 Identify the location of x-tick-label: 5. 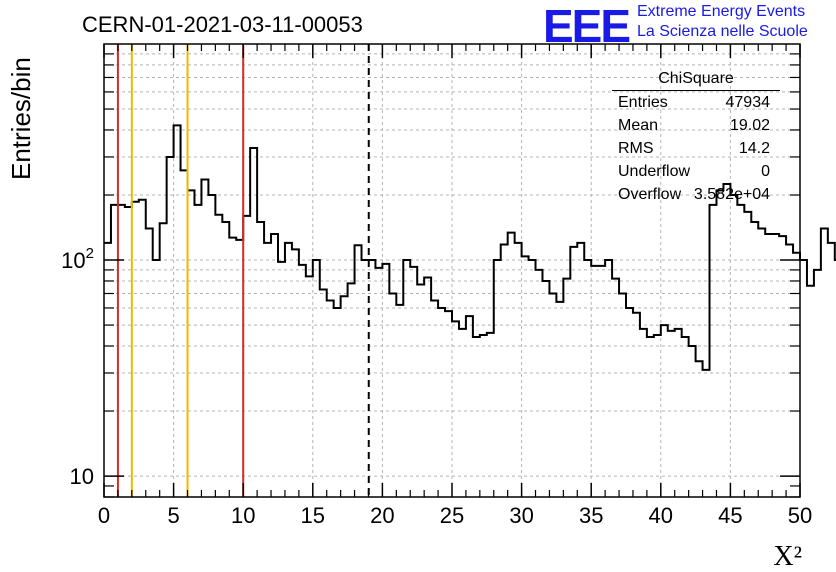
(173, 515).